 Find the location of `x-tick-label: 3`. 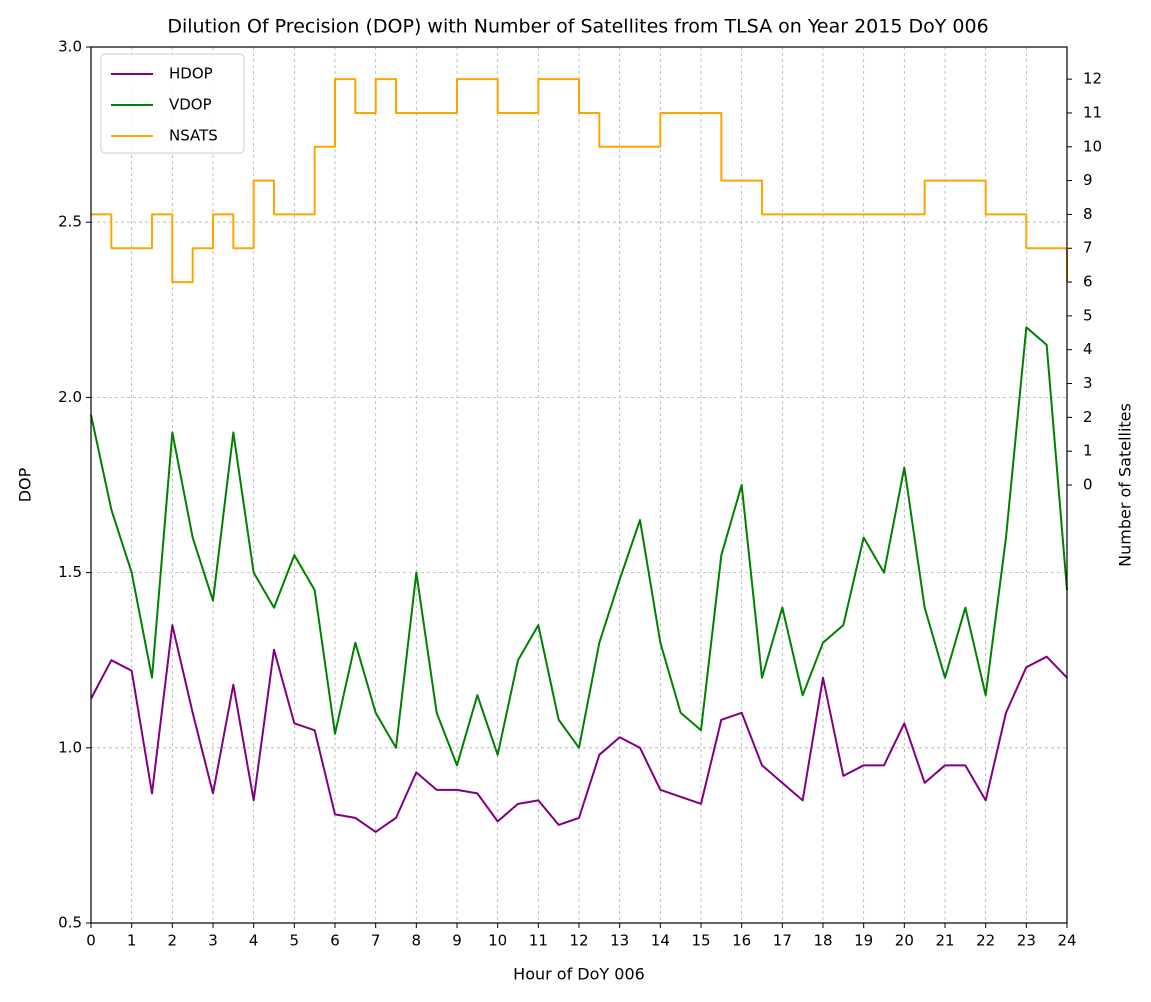

x-tick-label: 3 is located at coordinates (213, 941).